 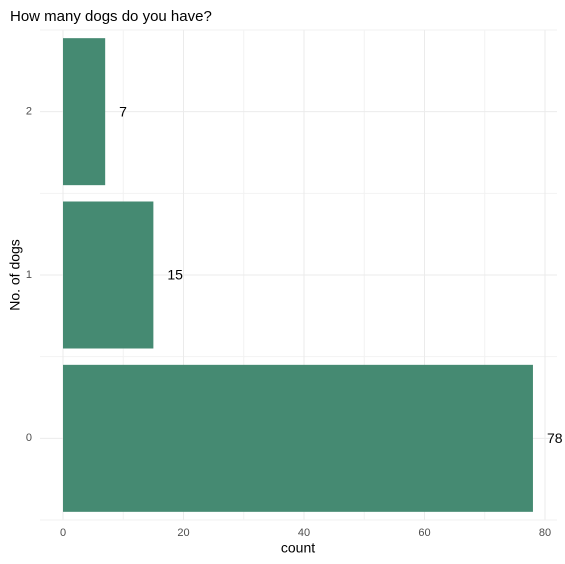 I want to click on data-label: 78, so click(x=555, y=438).